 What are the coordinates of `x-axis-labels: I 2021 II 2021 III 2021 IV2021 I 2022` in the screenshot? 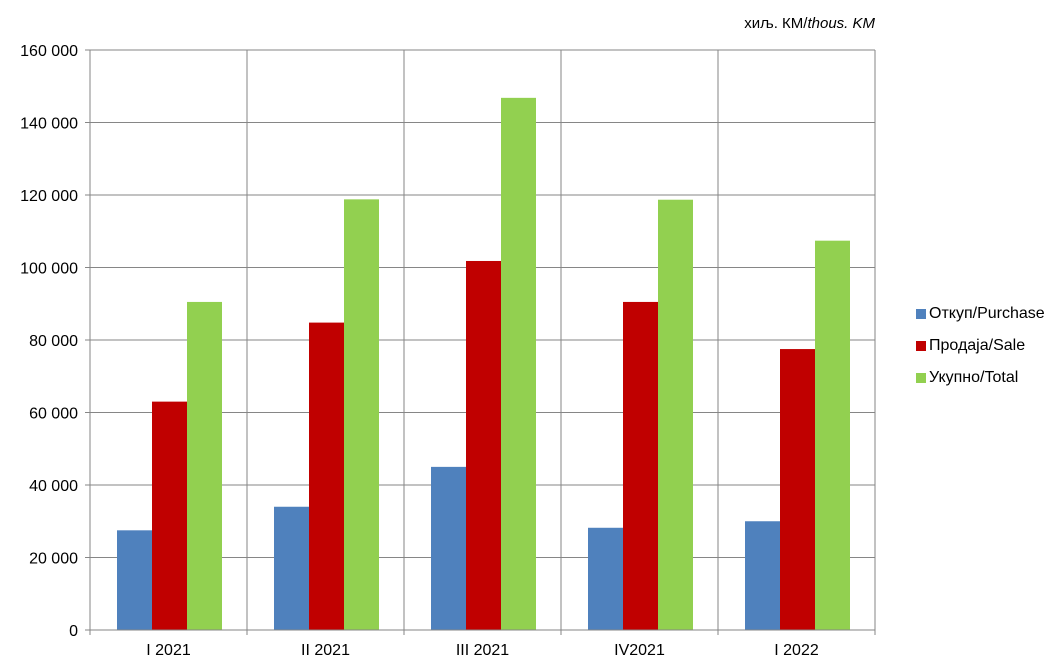 It's located at (482, 650).